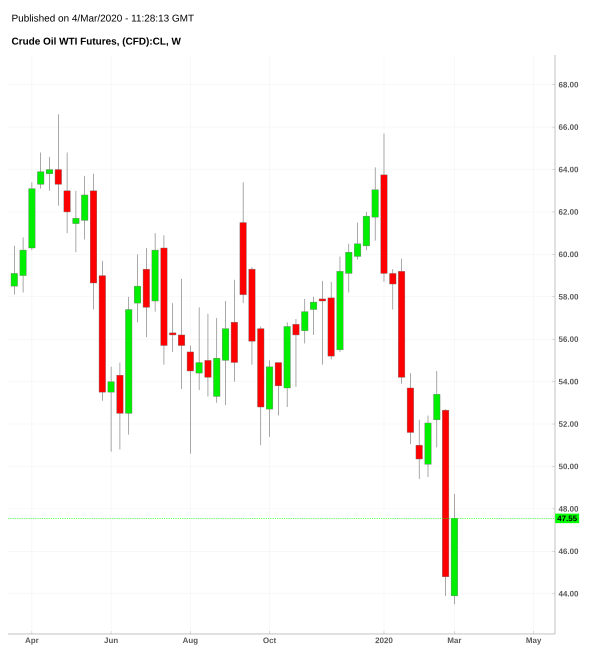  What do you see at coordinates (96, 42) in the screenshot?
I see `chart-title: Crude Oil WTI Futures, (CFD):CL, W` at bounding box center [96, 42].